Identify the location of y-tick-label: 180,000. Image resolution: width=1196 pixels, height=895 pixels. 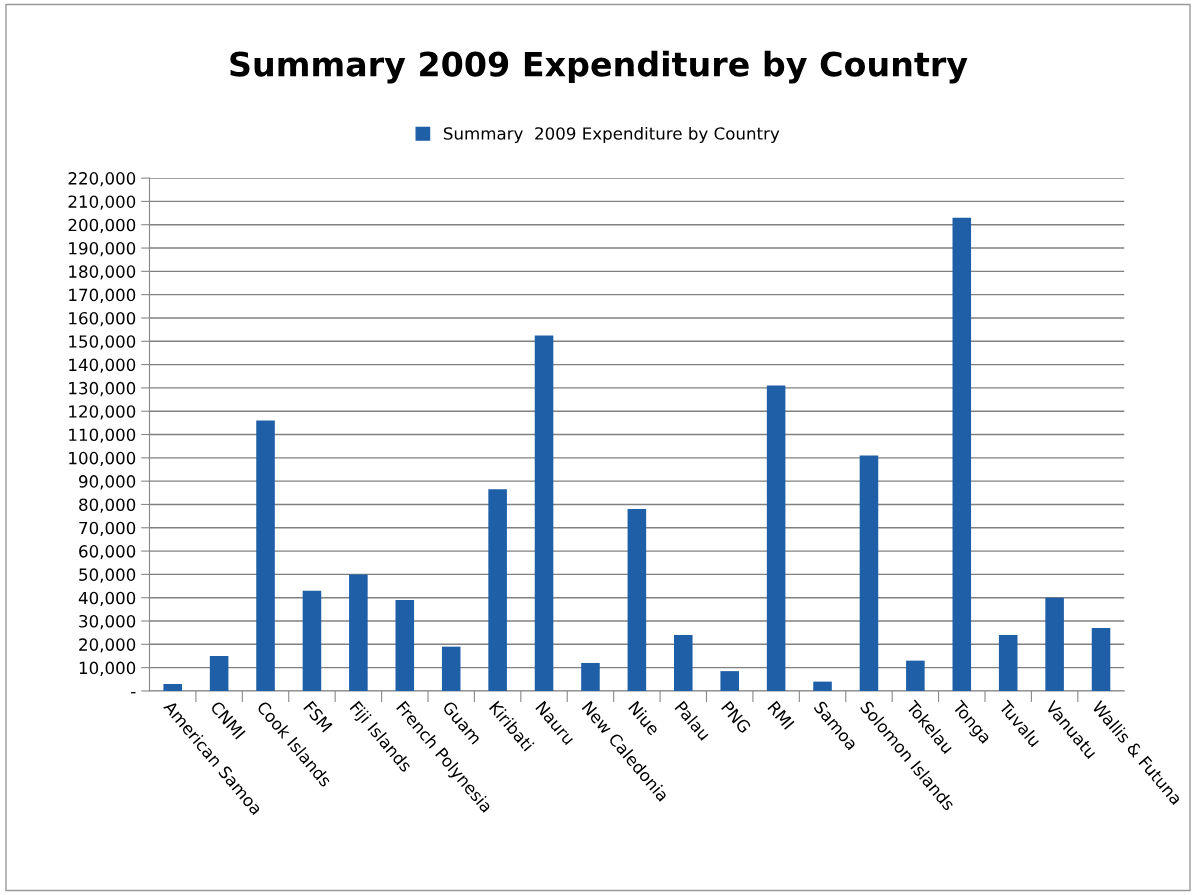
(102, 272).